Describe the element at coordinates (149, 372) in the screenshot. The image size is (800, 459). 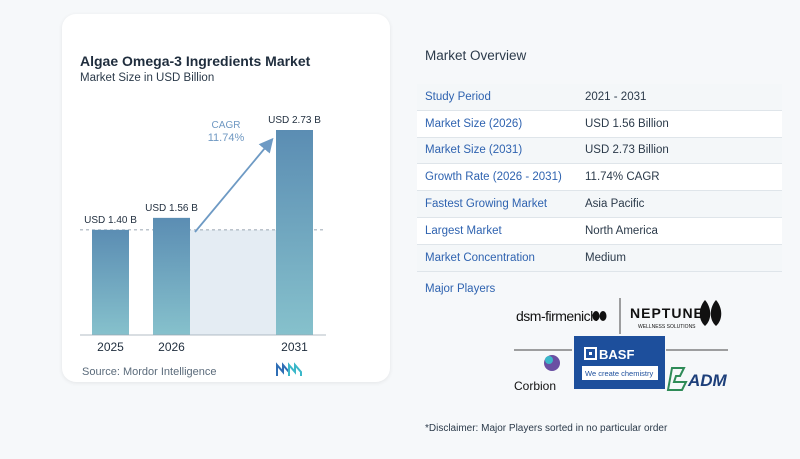
I see `source-label: Source: Mordor Intelligence` at that location.